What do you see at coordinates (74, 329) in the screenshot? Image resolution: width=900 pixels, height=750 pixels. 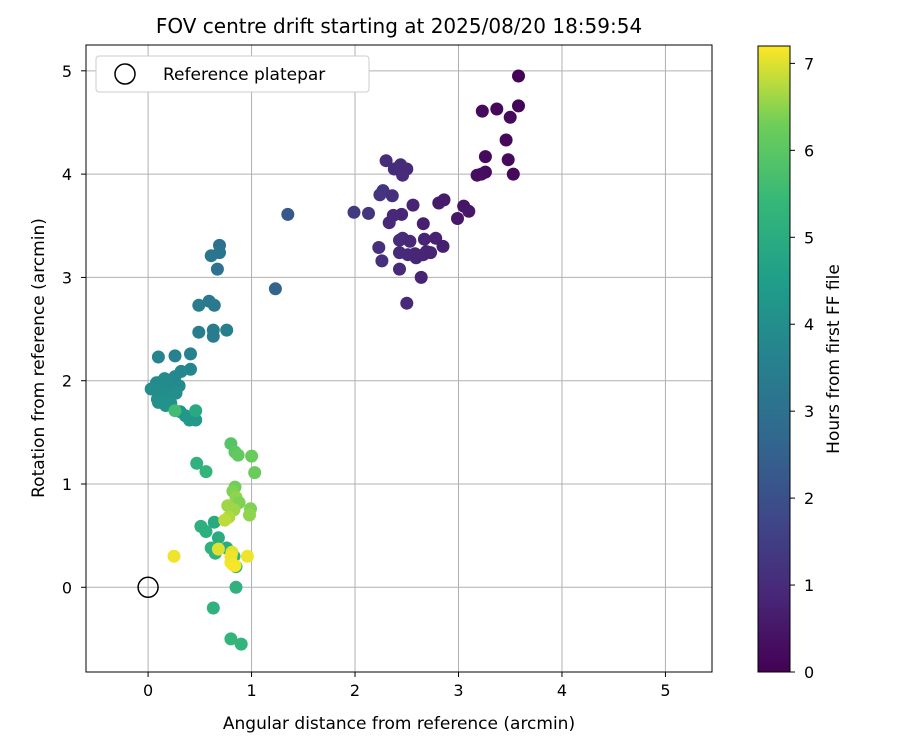 I see `y-axis-ticks: 0 1 2 3 4 5` at bounding box center [74, 329].